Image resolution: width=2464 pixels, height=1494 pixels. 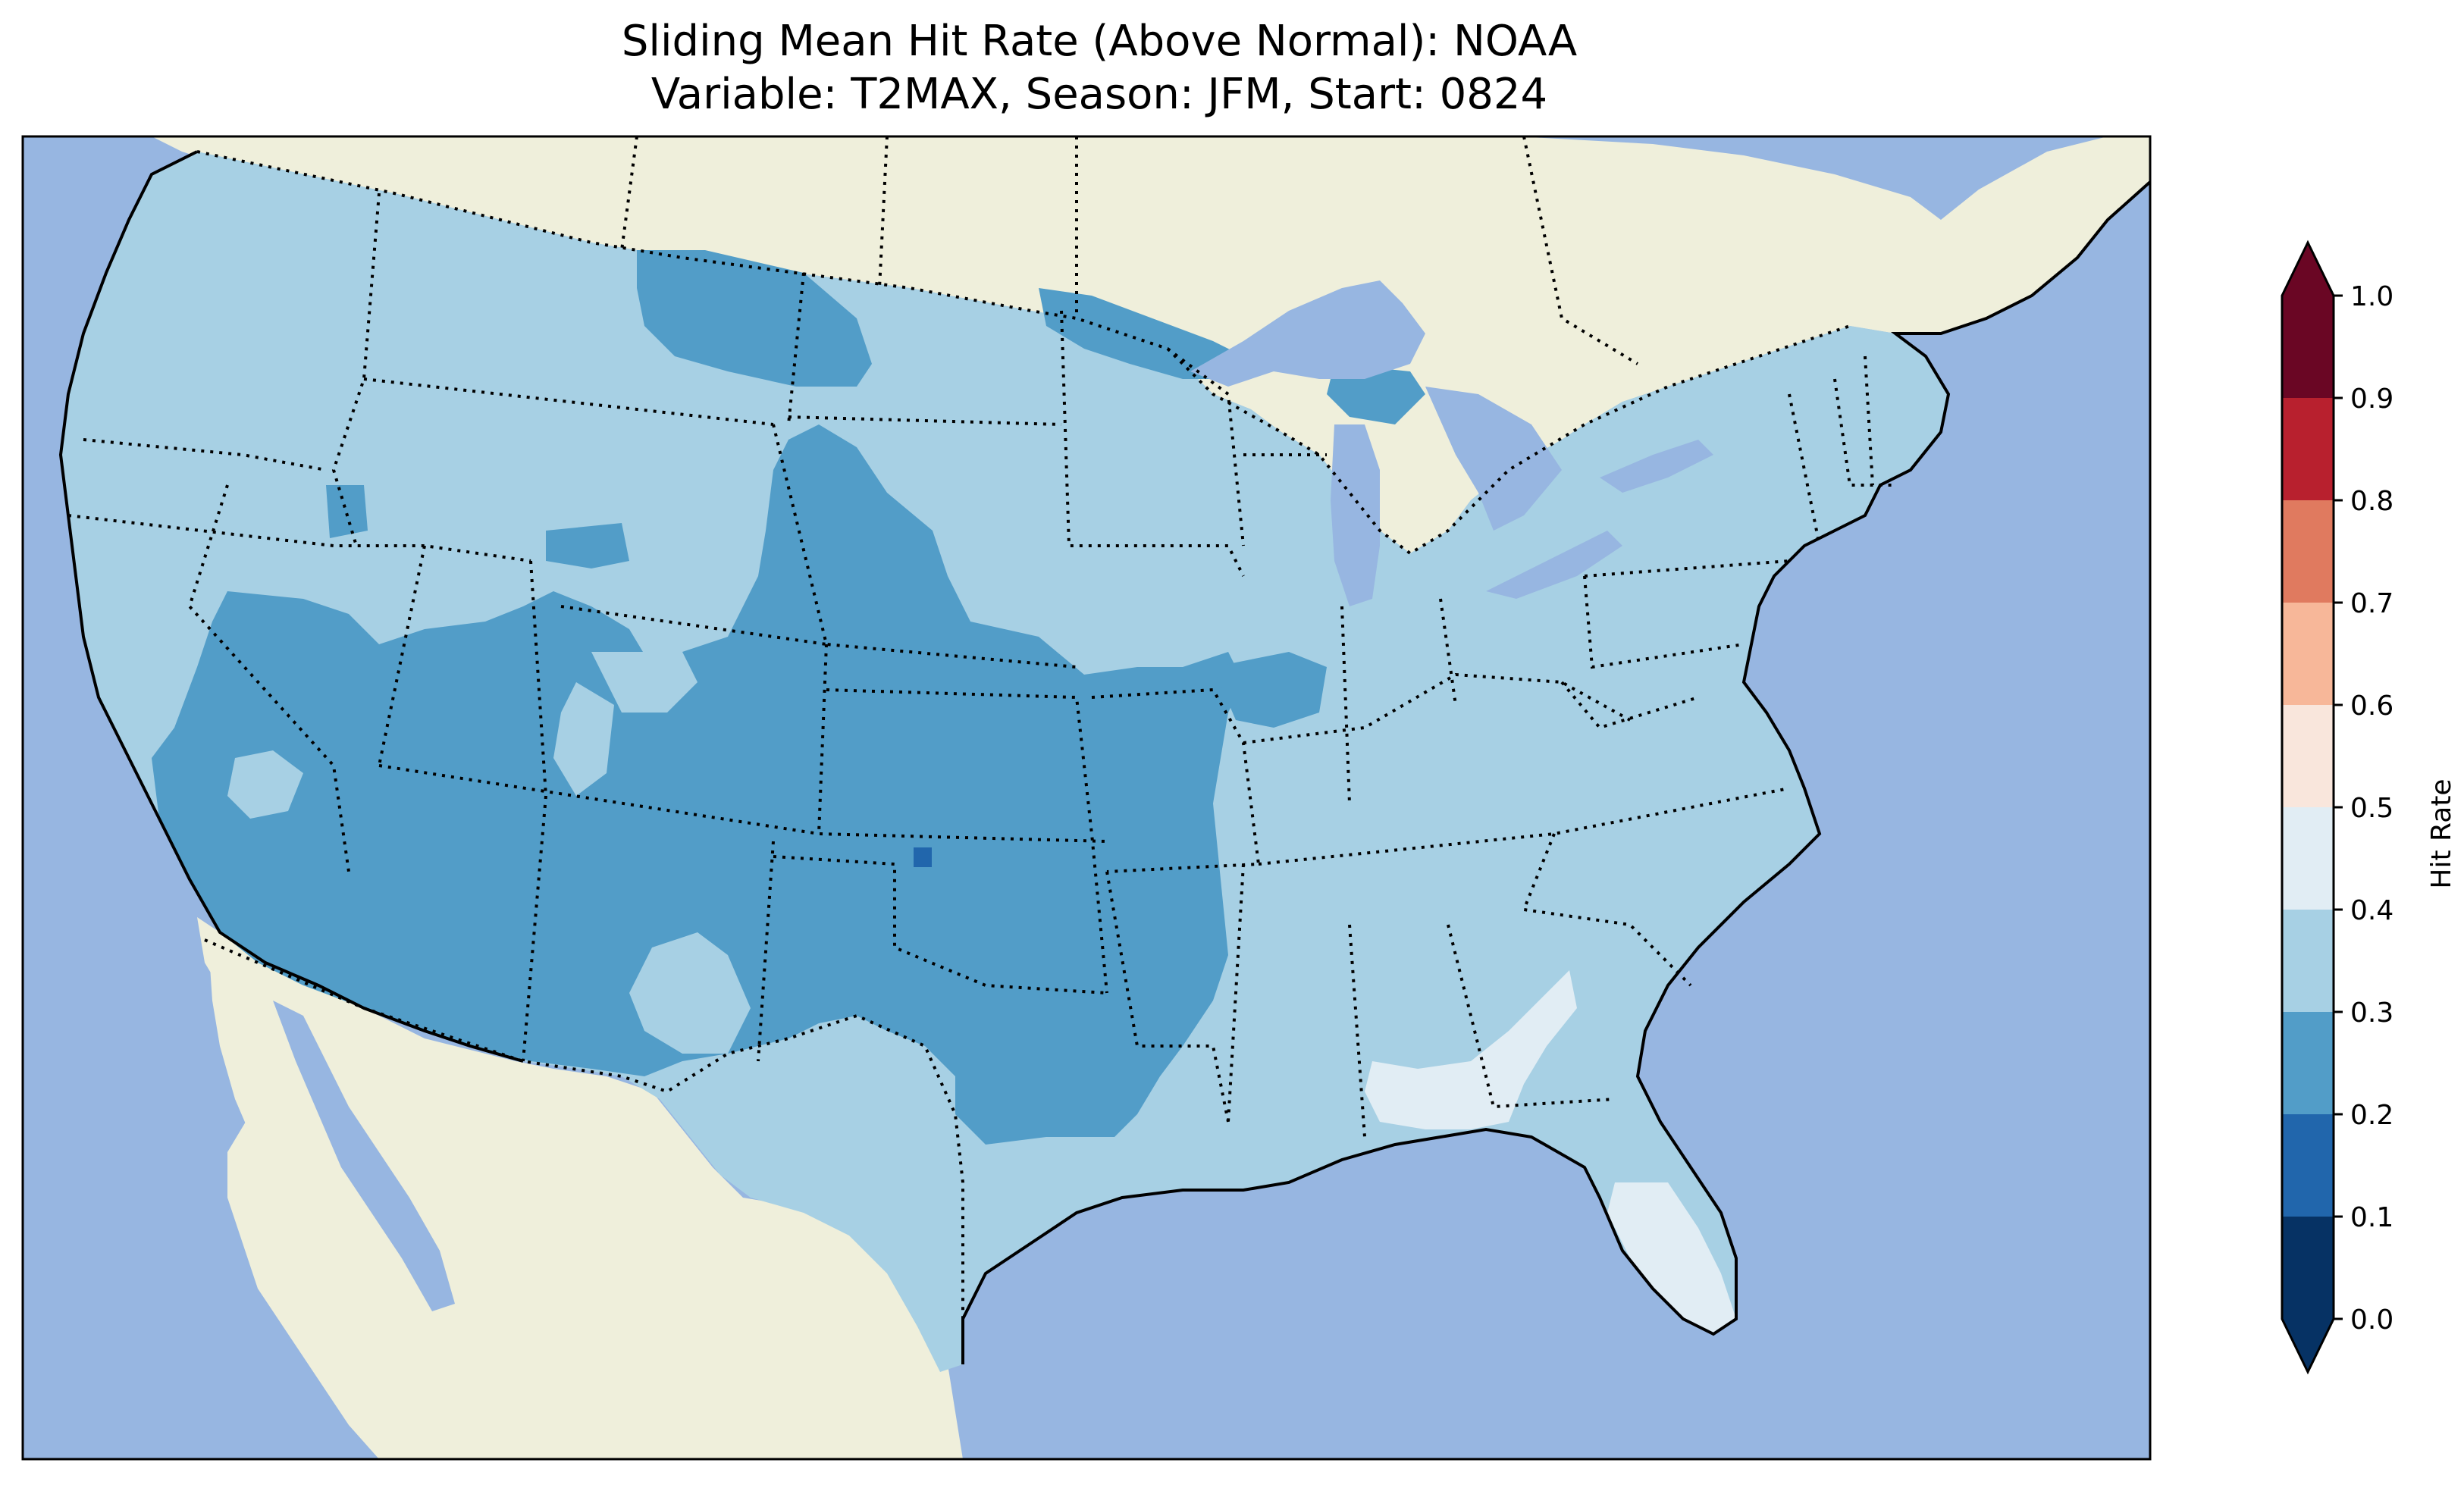 I want to click on lake-michigan, so click(x=1355, y=515).